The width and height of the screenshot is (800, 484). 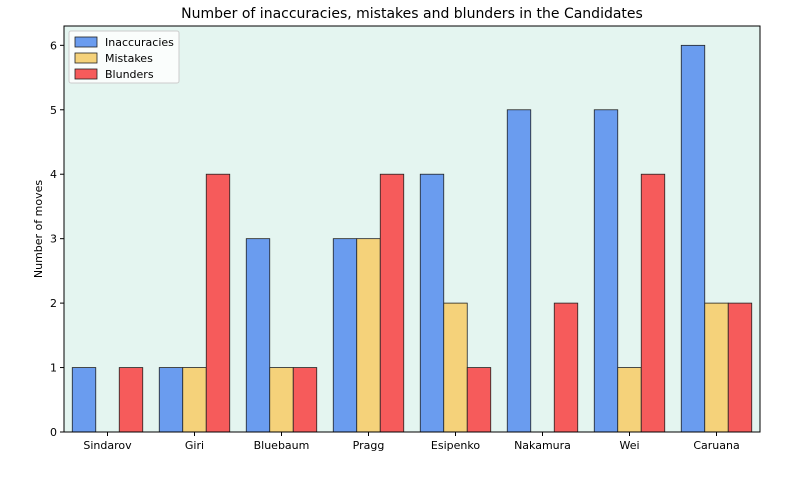 What do you see at coordinates (131, 400) in the screenshot?
I see `bar-blunders-sindarov` at bounding box center [131, 400].